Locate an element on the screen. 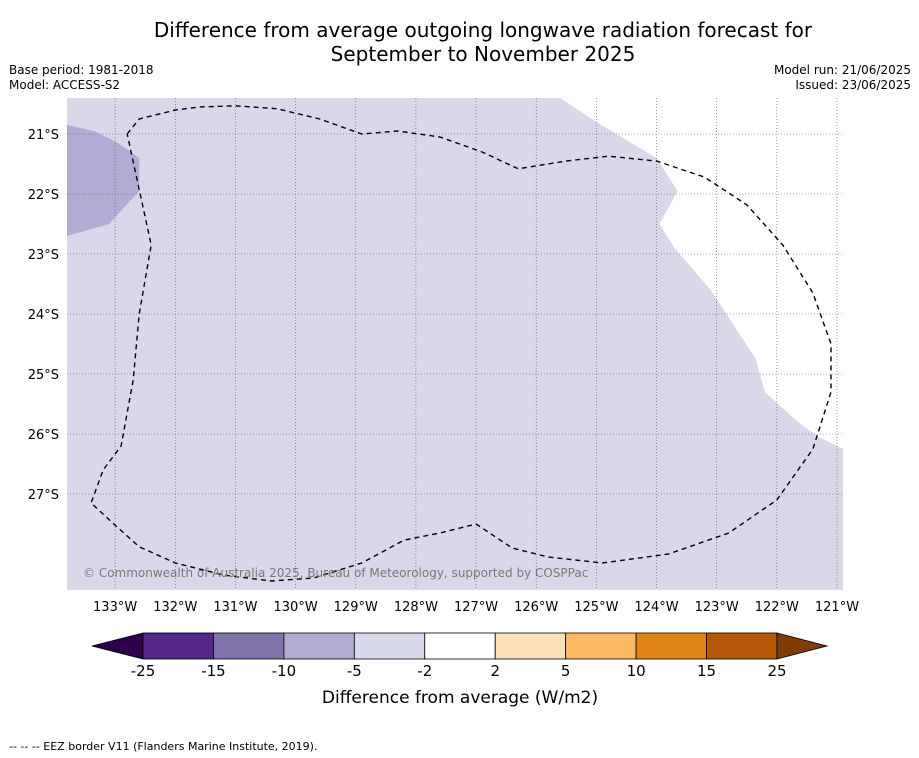  longitude-tick-label: 127°W is located at coordinates (476, 607).